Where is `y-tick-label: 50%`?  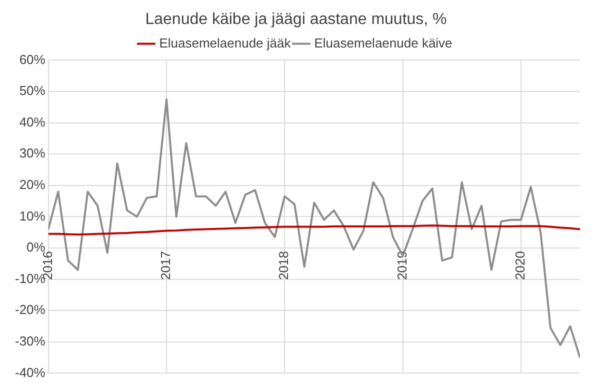
y-tick-label: 50% is located at coordinates (32, 90).